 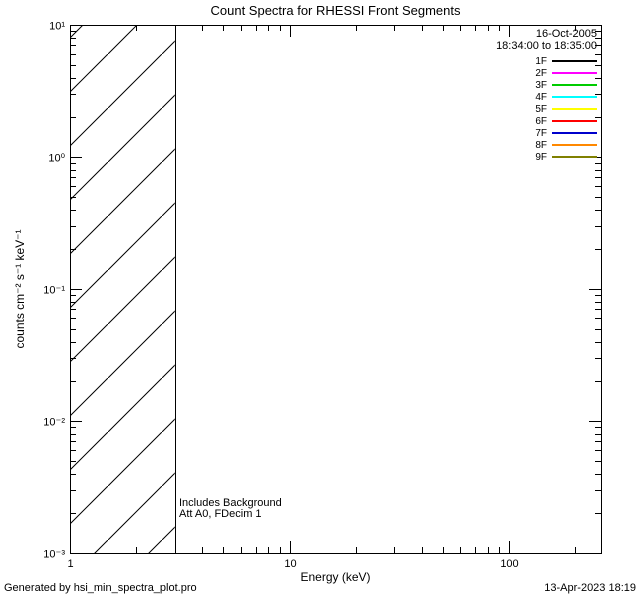 I want to click on legend: 1F 2F 3F 4F 5F 6F 7F 8F 9F, so click(x=566, y=109).